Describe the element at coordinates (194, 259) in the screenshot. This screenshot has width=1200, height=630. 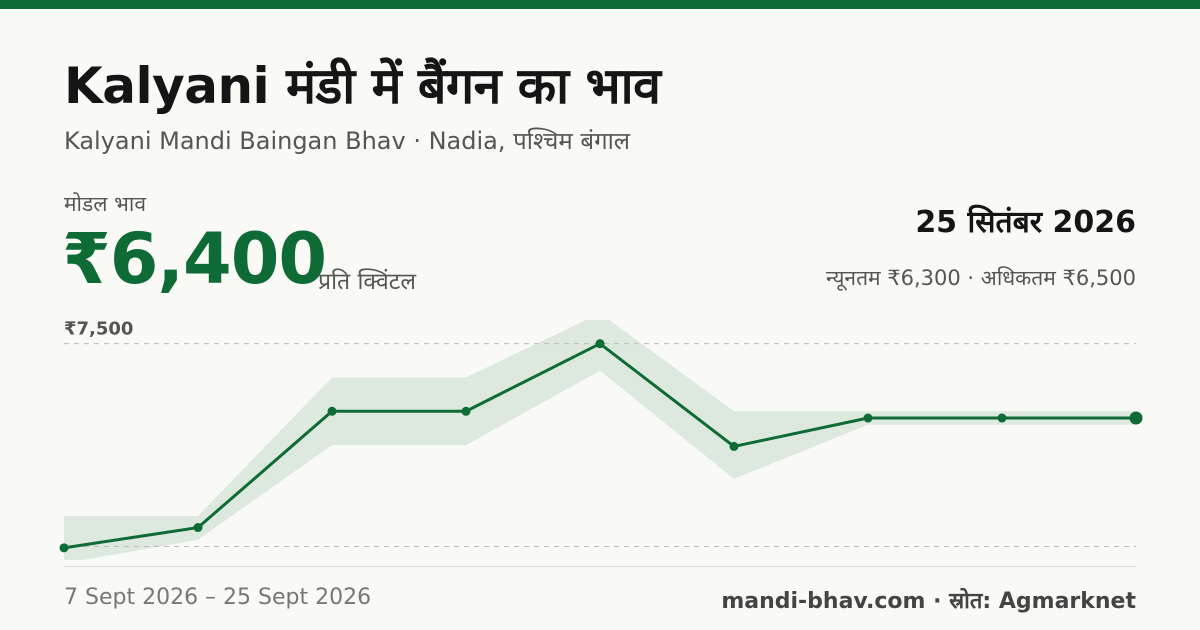
I see `model-price-value: ₹6,400` at that location.